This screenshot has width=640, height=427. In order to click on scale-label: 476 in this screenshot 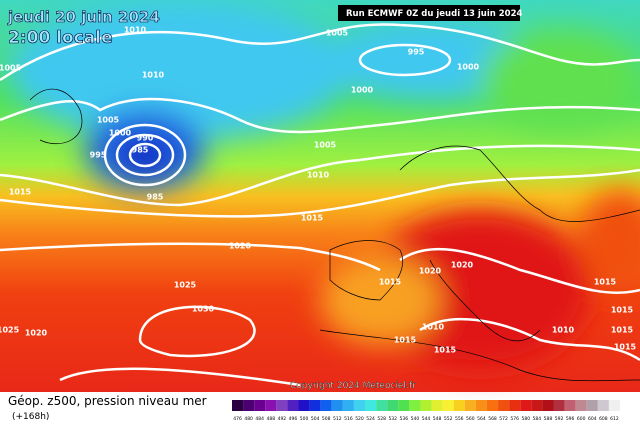, I will do `click(237, 419)`.